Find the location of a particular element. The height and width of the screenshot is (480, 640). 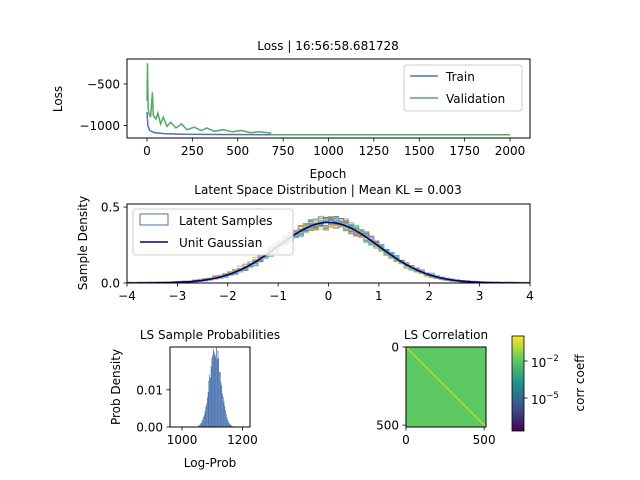

latent-legend: Latent Samples Unit Gaussian is located at coordinates (213, 232).